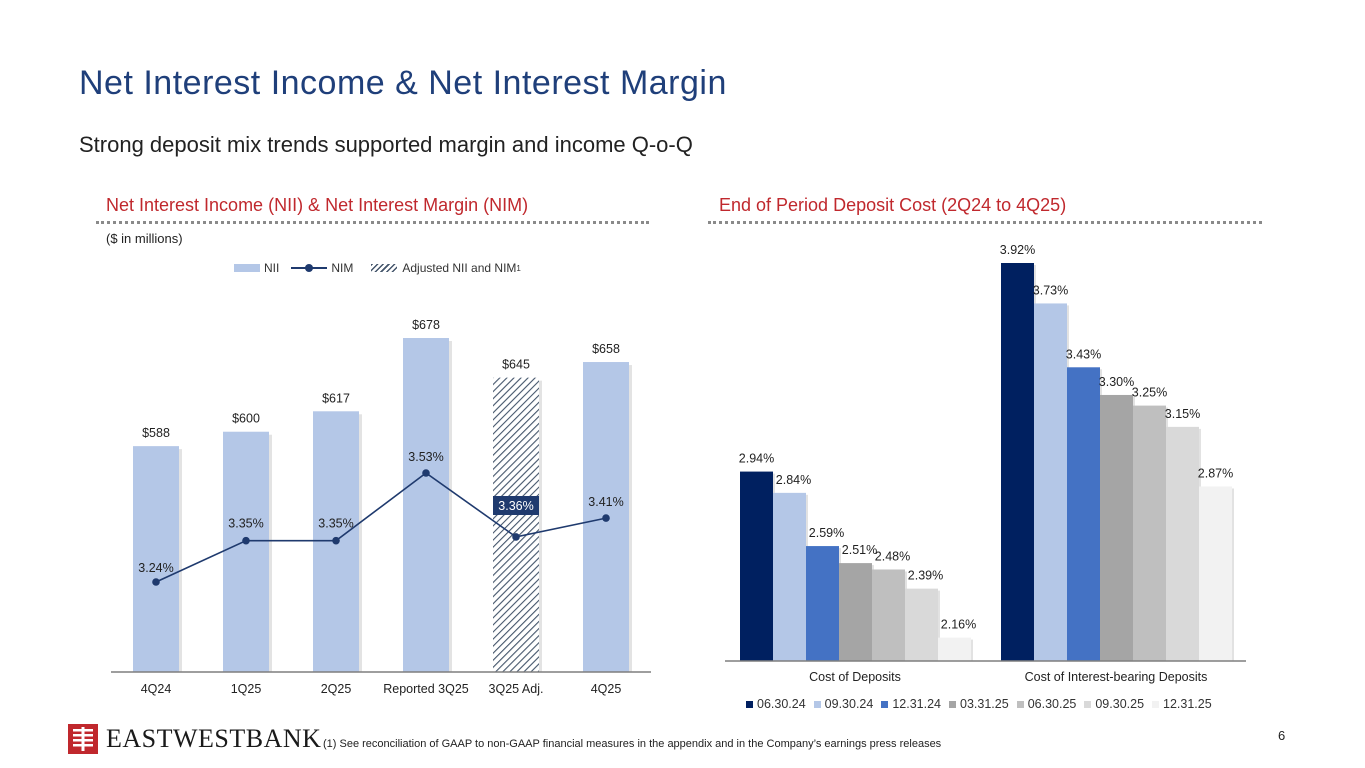 This screenshot has height=768, width=1365. What do you see at coordinates (958, 625) in the screenshot?
I see `deposit-bar-label: 2.16%` at bounding box center [958, 625].